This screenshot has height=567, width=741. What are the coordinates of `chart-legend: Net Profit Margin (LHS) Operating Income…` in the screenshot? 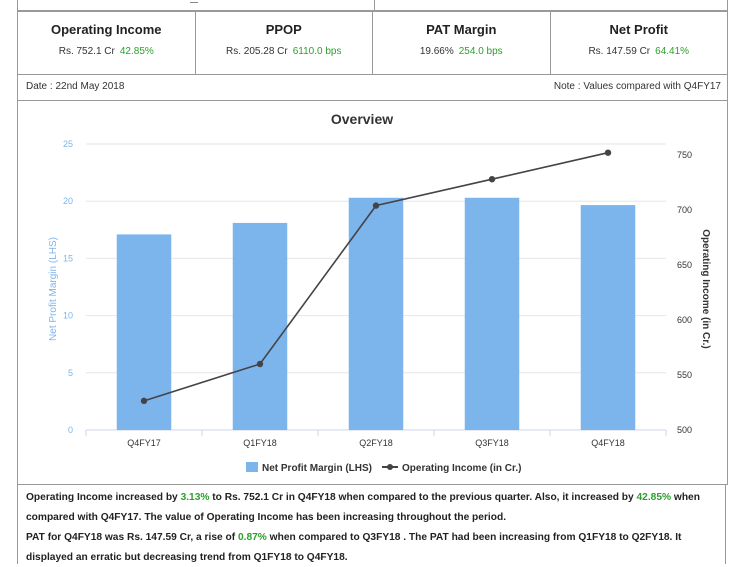 It's located at (383, 468).